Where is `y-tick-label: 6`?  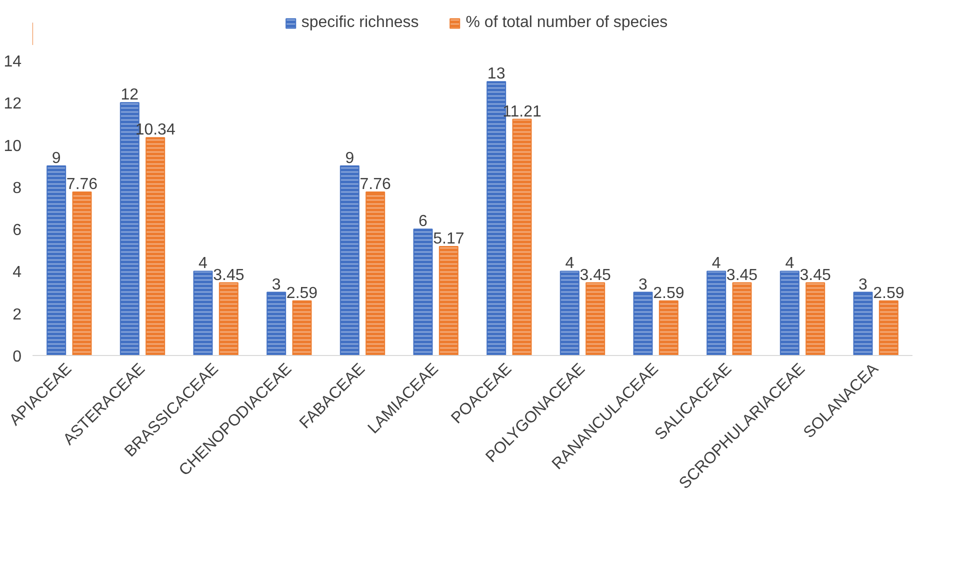
y-tick-label: 6 is located at coordinates (17, 231).